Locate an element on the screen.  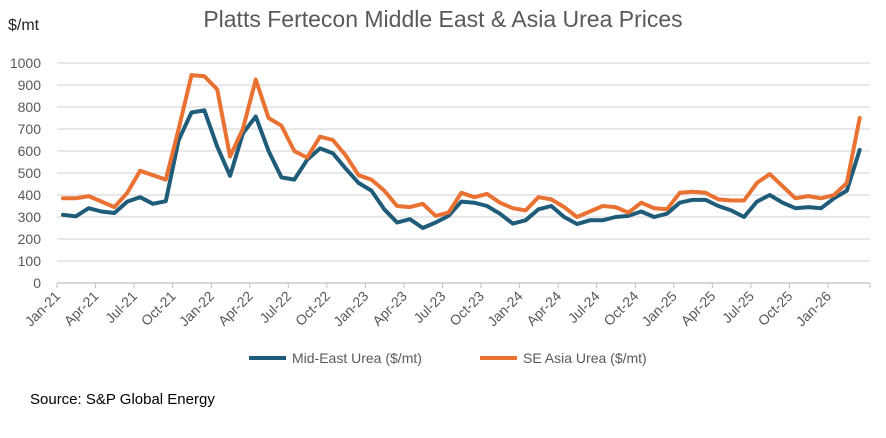
y-tick-label: 700 is located at coordinates (30, 129).